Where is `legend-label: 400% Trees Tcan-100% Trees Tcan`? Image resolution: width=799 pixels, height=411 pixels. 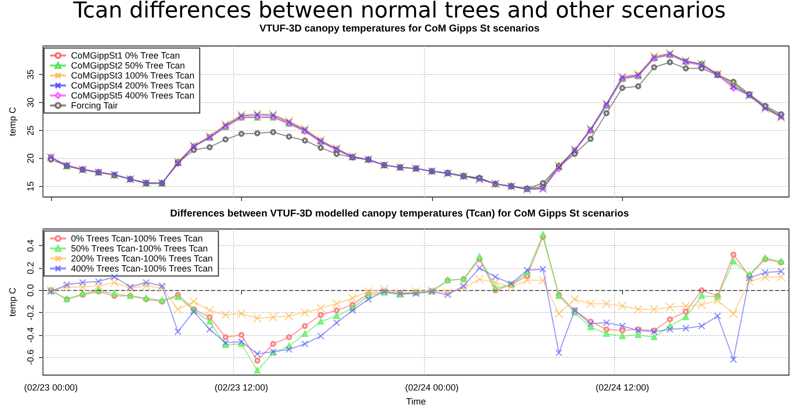
legend-label: 400% Trees Tcan-100% Trees Tcan is located at coordinates (142, 269).